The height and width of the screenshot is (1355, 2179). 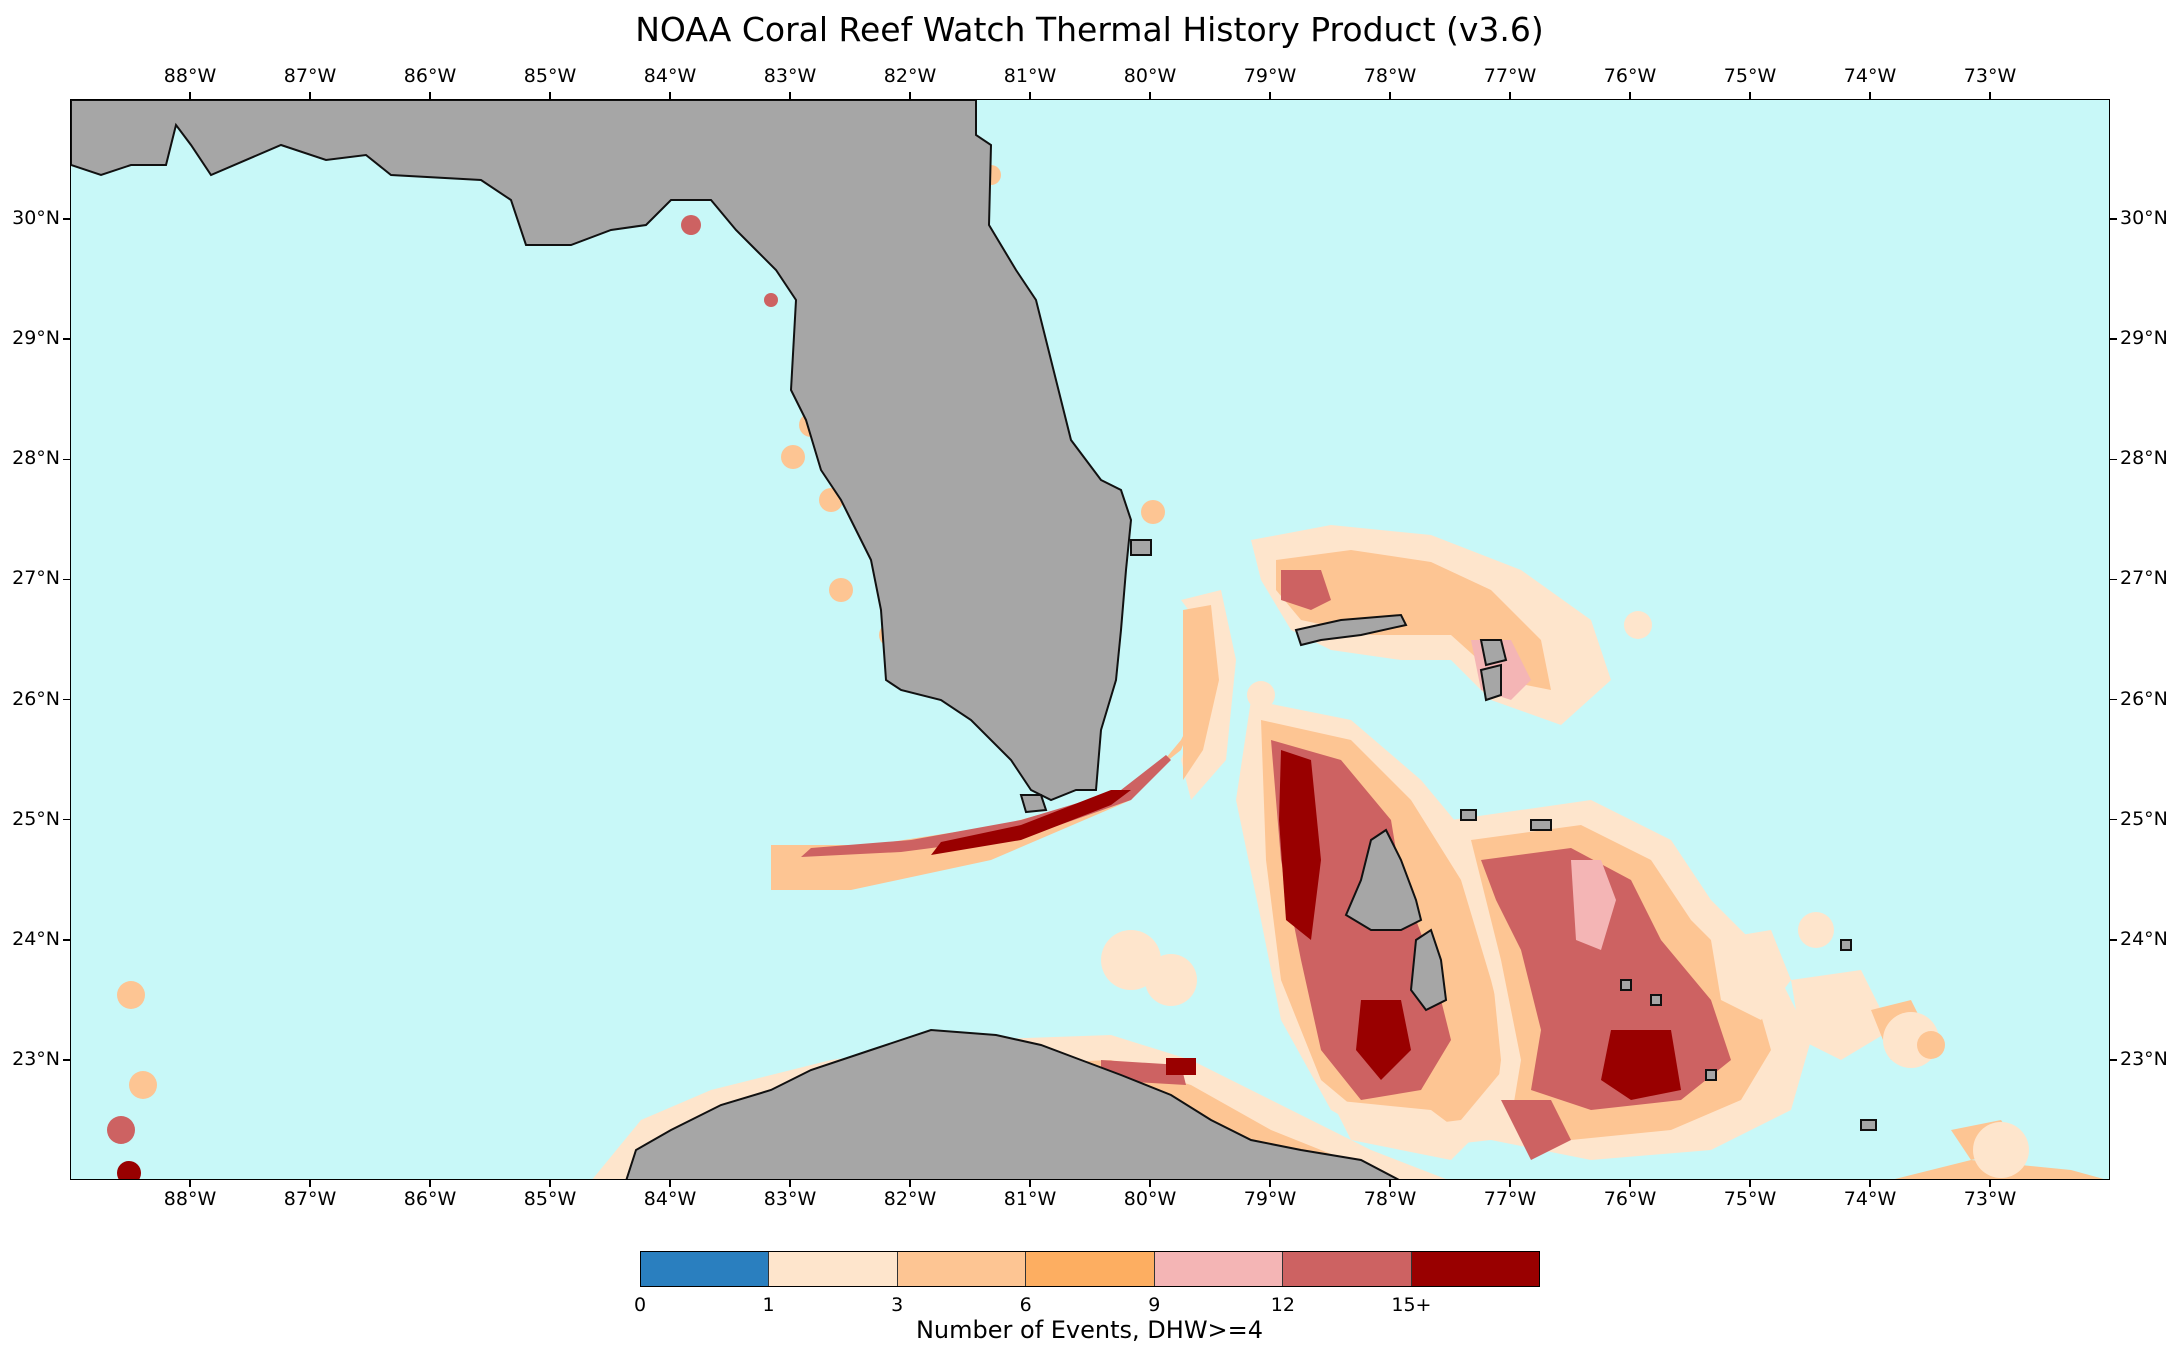 I want to click on lon-tick-label-bottom: 78°W, so click(x=1390, y=1199).